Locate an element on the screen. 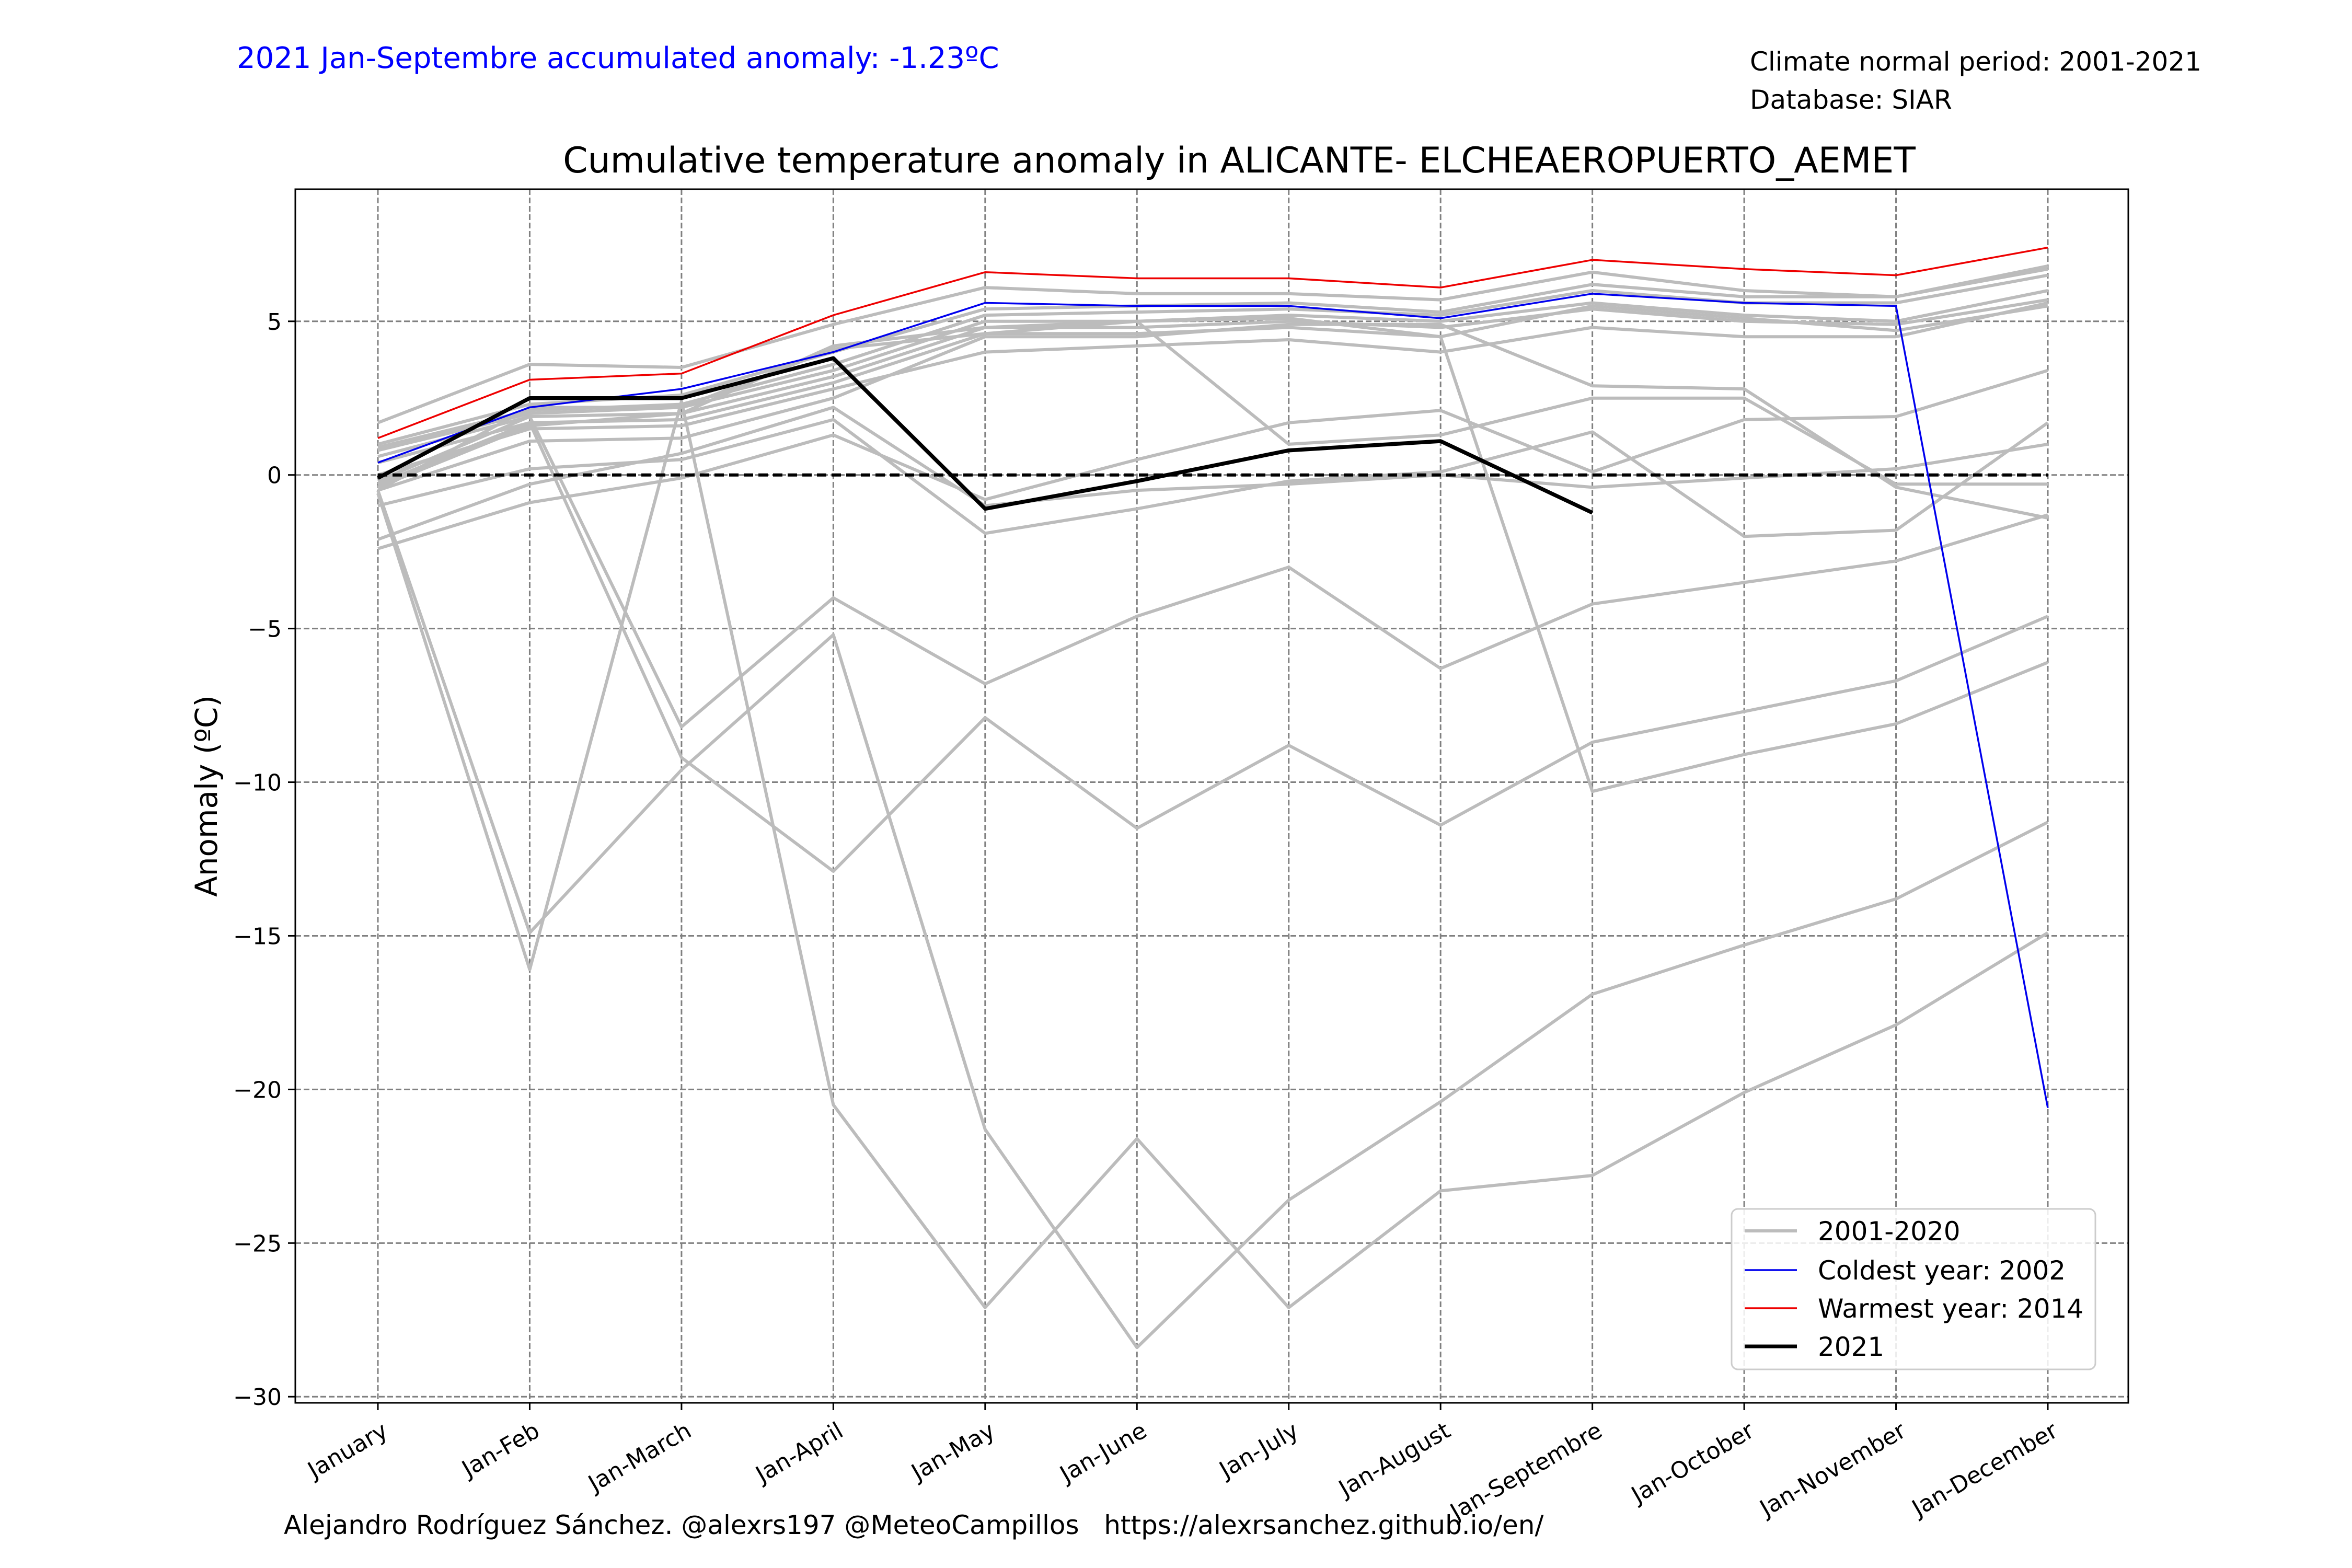  warmest-year-line is located at coordinates (1212, 342).